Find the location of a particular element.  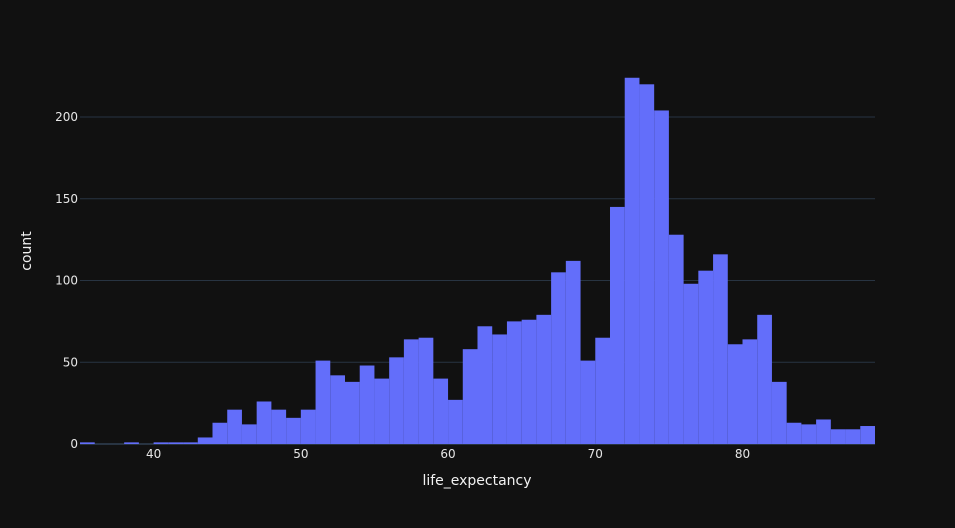

y-tick-label-50: 50 is located at coordinates (70, 362).